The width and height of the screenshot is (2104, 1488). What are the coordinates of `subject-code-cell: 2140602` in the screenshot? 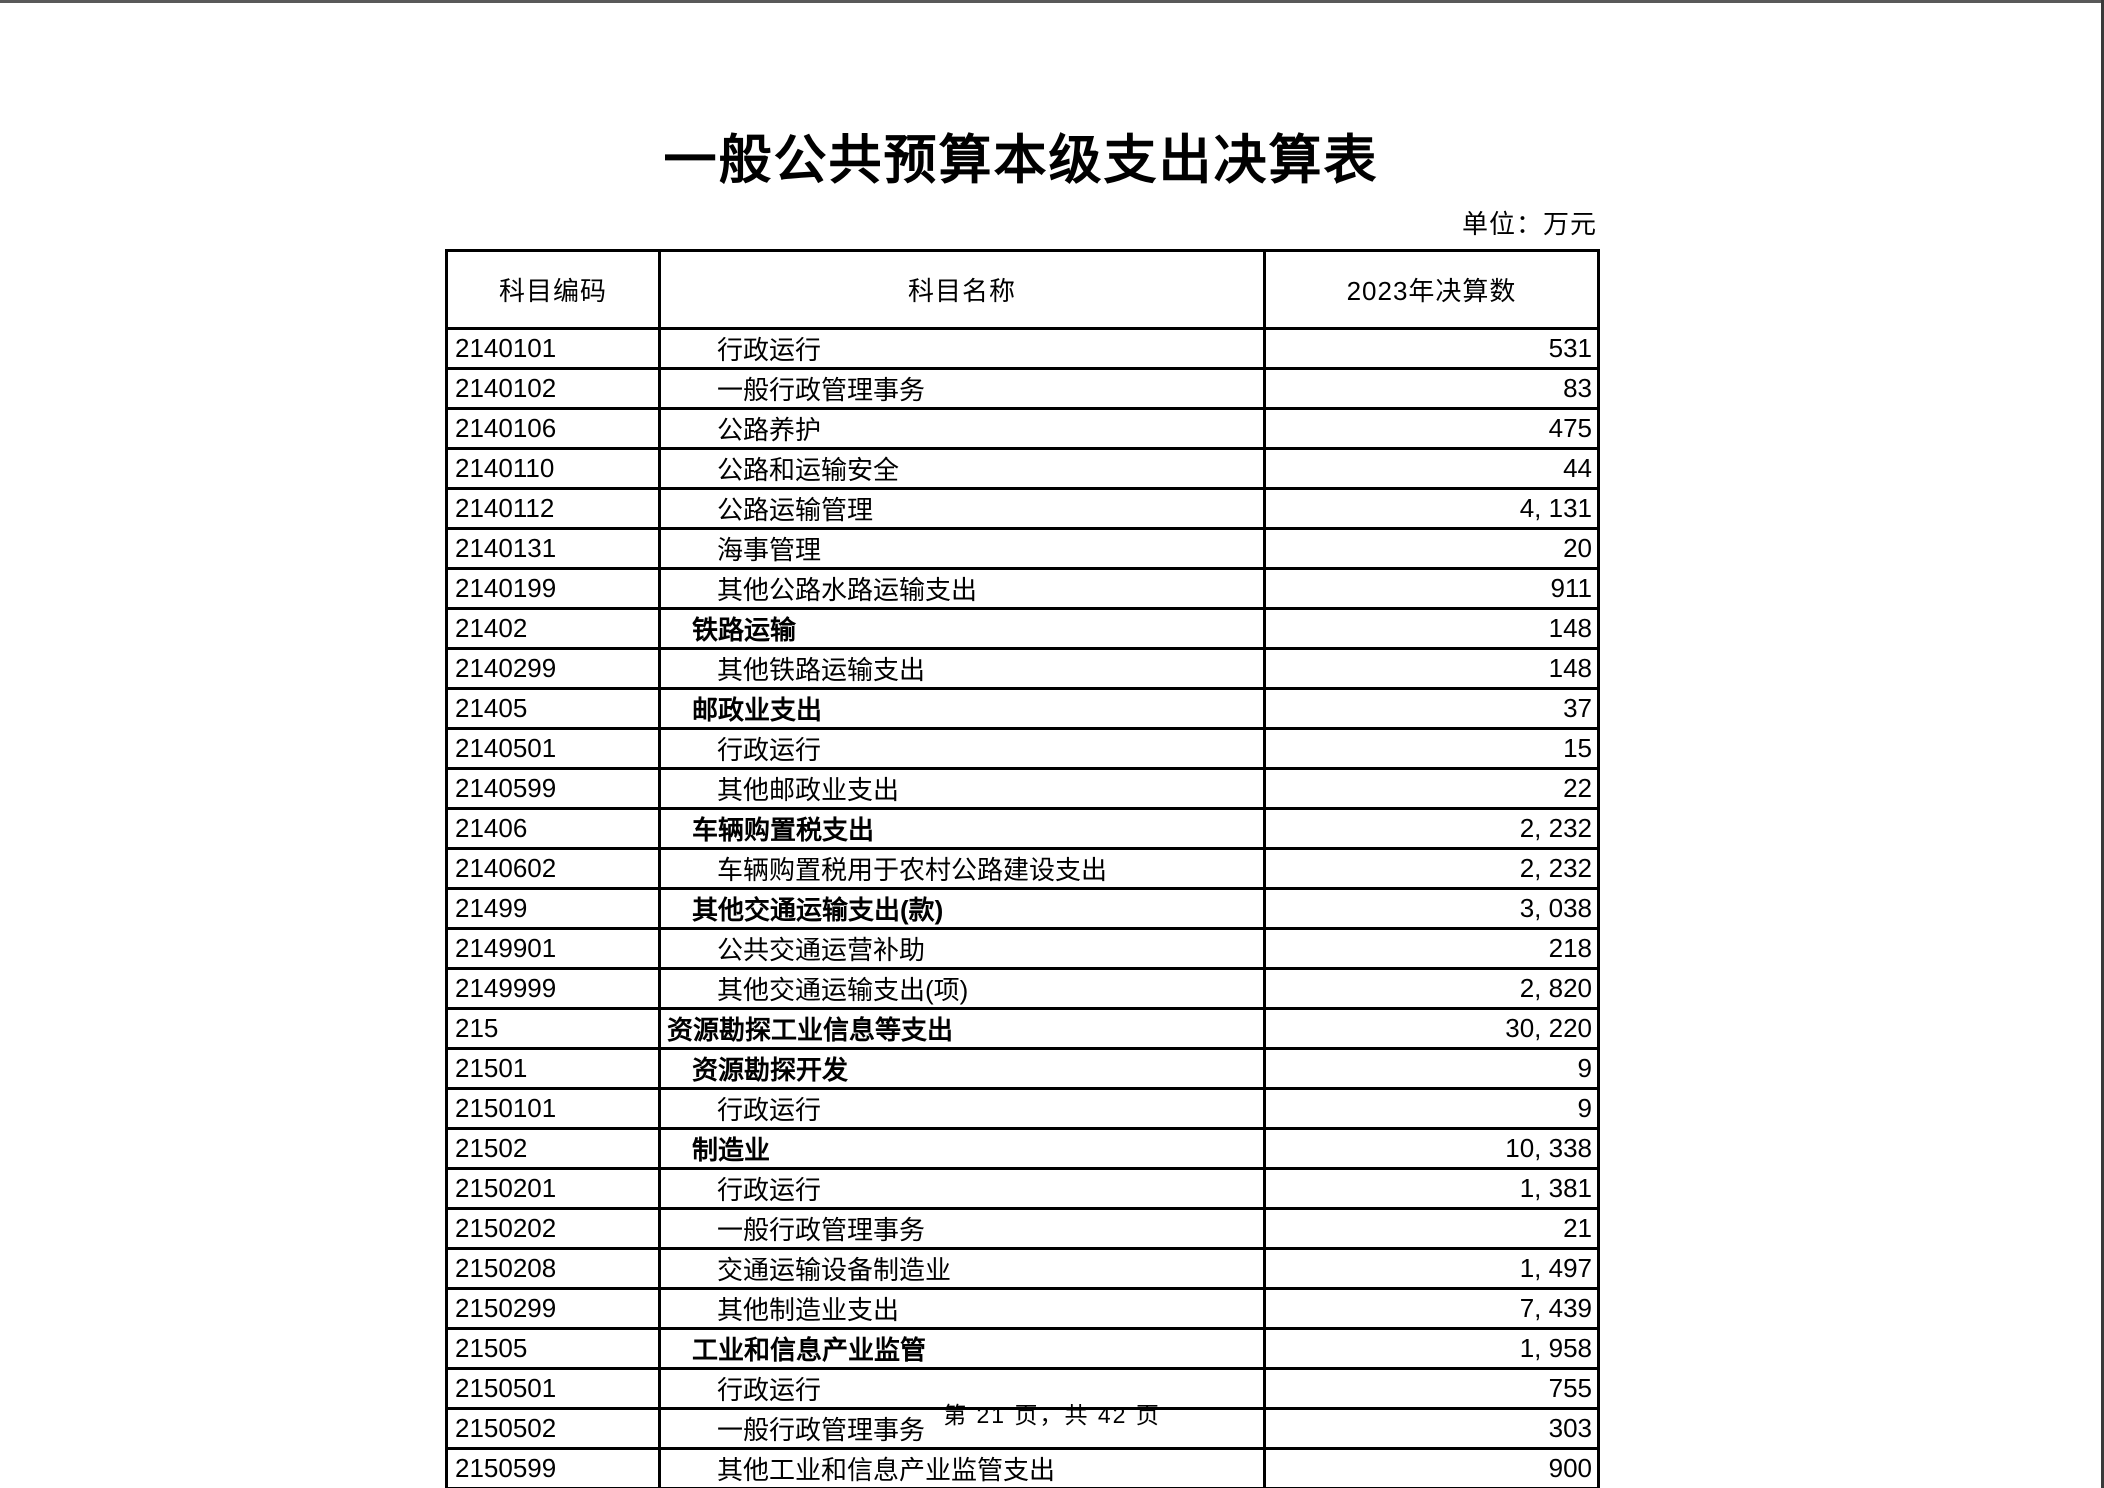 It's located at (553, 868).